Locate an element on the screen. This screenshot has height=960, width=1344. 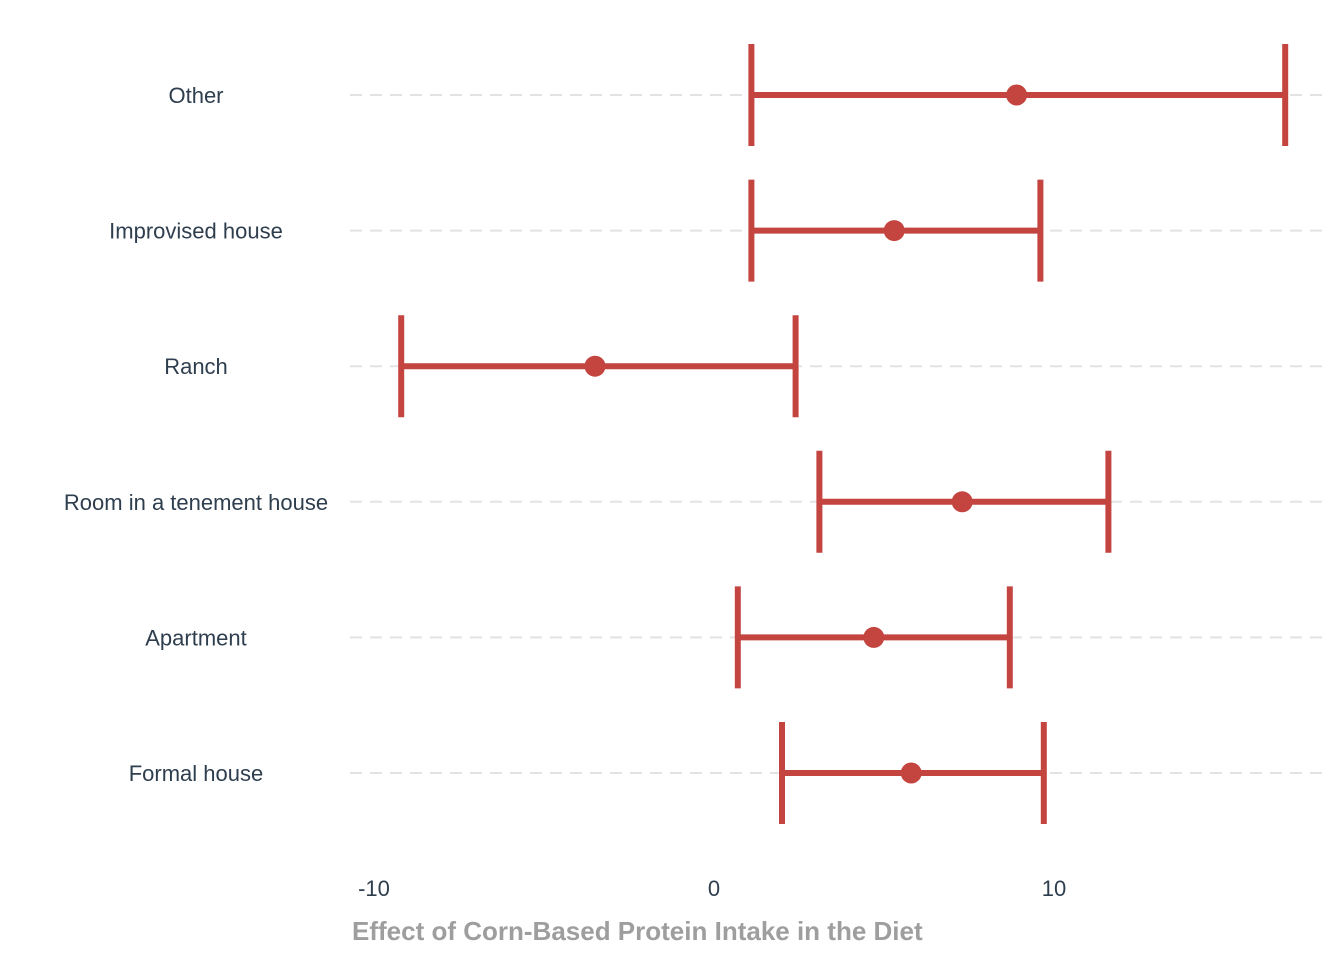
x-tick-label: 0 is located at coordinates (714, 888).